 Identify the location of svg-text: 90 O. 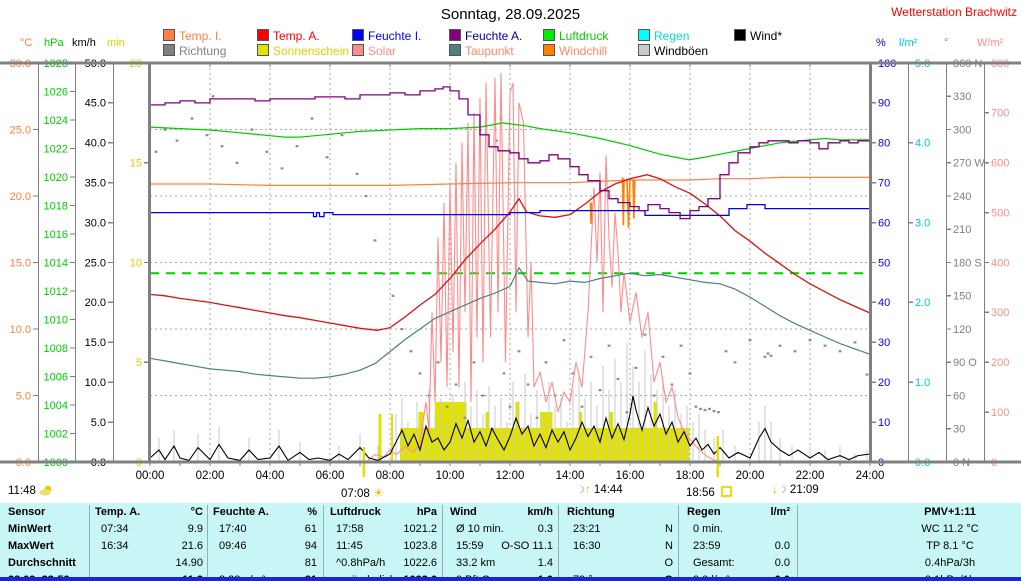
(965, 363).